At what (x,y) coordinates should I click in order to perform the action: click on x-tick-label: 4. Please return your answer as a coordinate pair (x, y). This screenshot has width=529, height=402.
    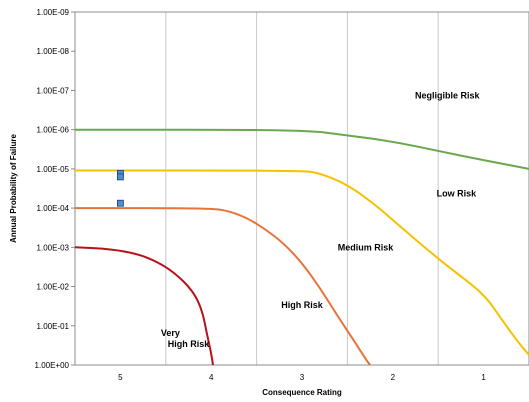
    Looking at the image, I should click on (211, 377).